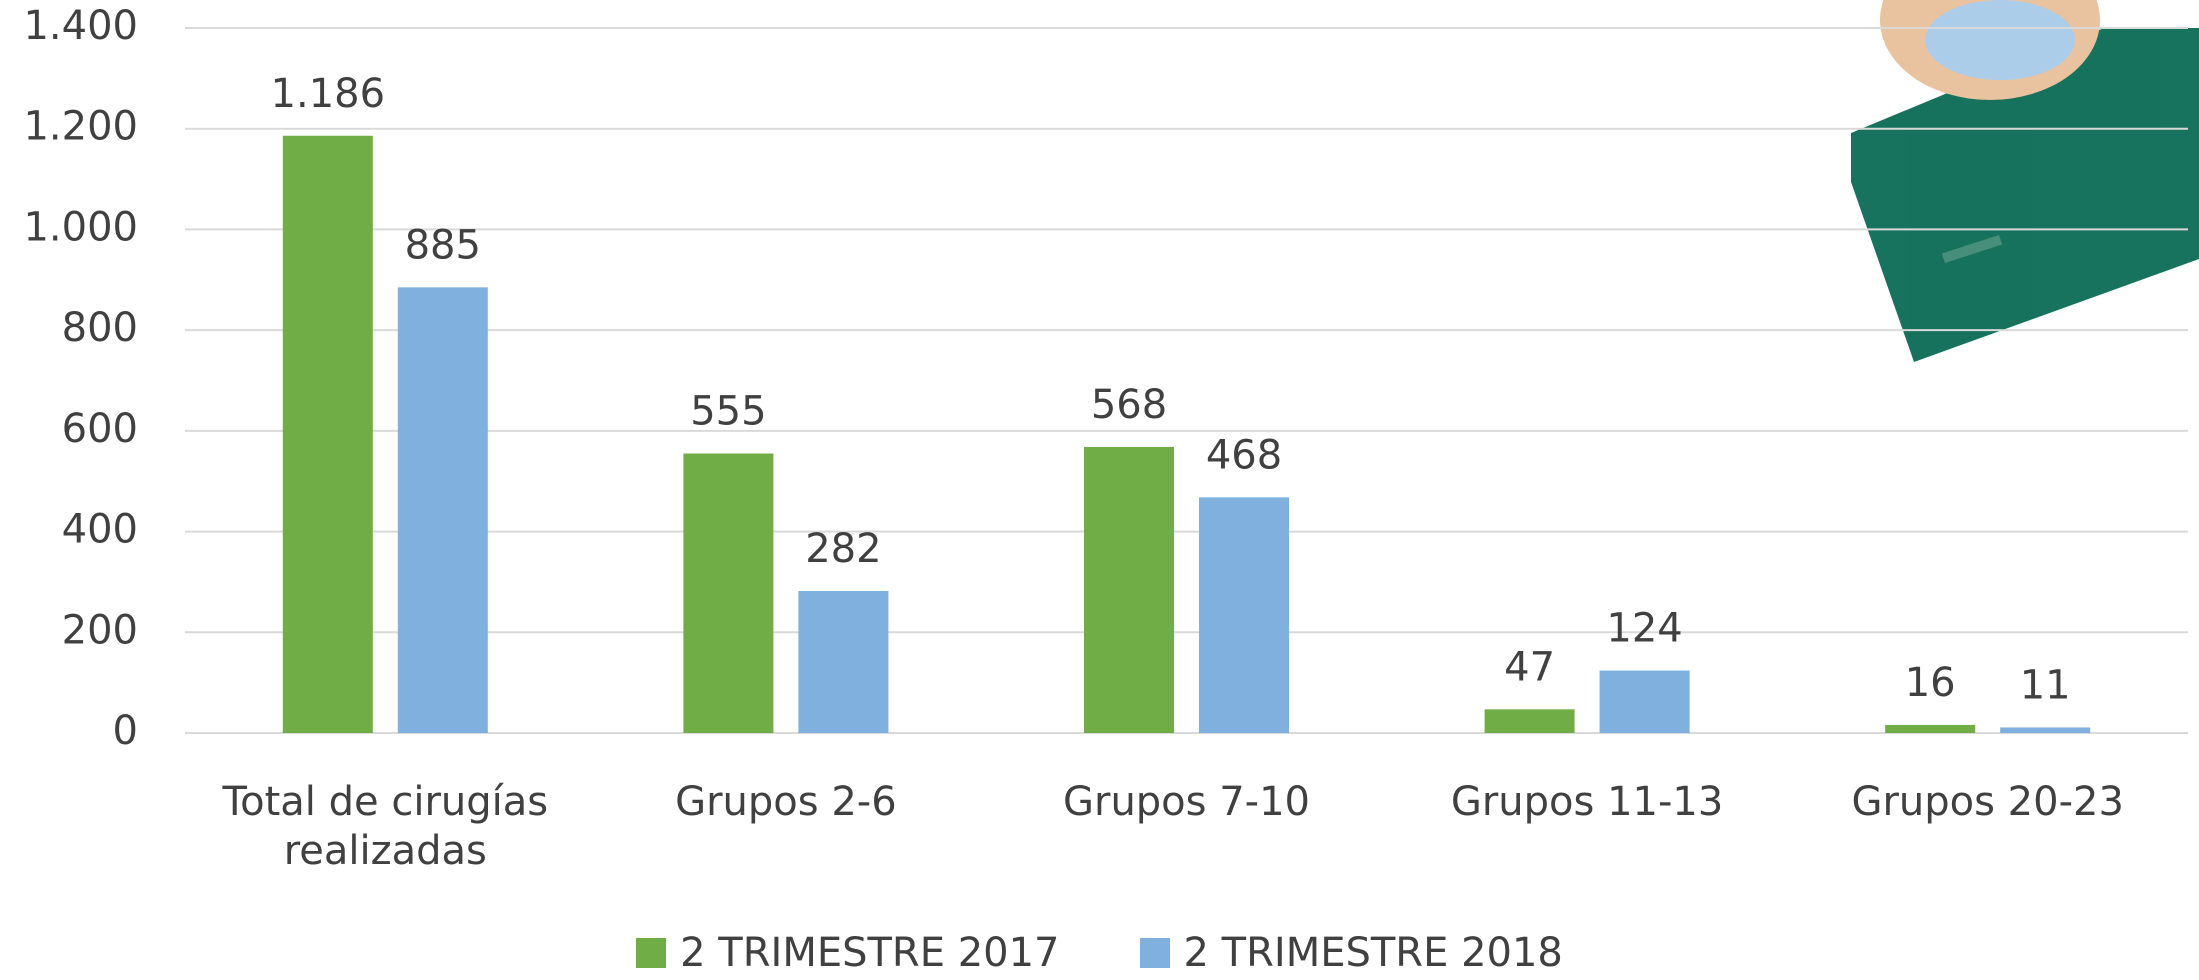 Image resolution: width=2199 pixels, height=980 pixels. What do you see at coordinates (786, 802) in the screenshot?
I see `x-tick-label: Grupos 2-6` at bounding box center [786, 802].